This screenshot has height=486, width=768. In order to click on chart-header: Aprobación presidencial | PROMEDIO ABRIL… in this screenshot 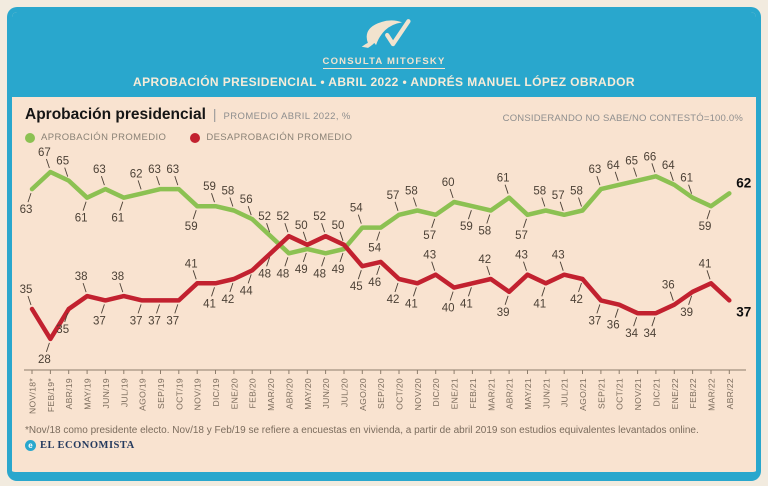, I will do `click(384, 110)`.